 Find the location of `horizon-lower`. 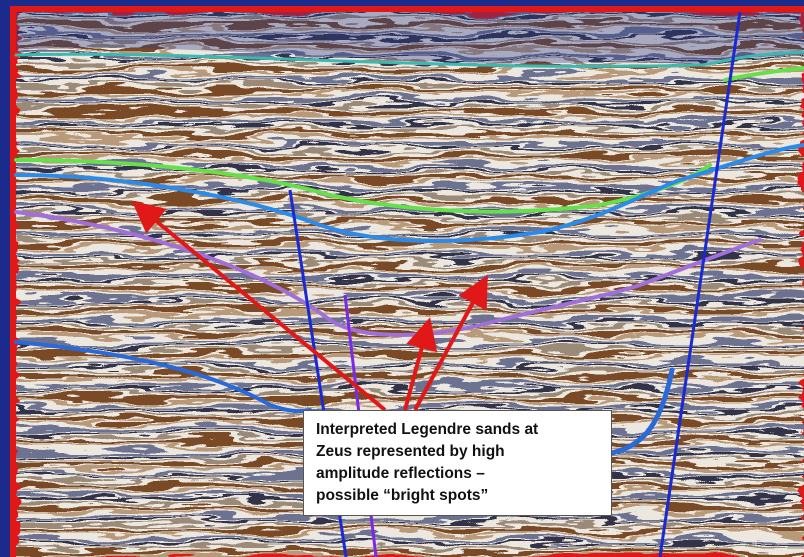

horizon-lower is located at coordinates (163, 377).